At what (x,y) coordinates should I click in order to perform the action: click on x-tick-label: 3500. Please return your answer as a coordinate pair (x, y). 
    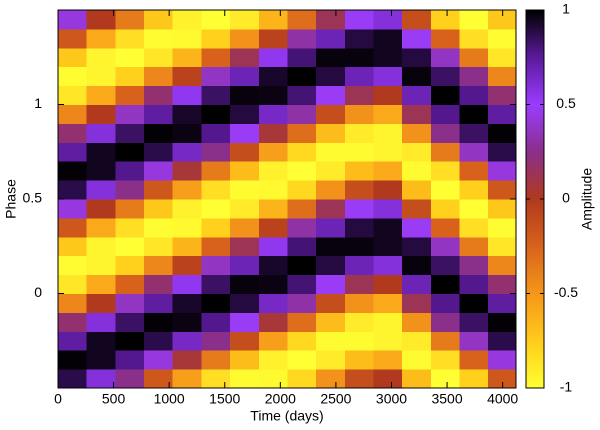
    Looking at the image, I should click on (446, 399).